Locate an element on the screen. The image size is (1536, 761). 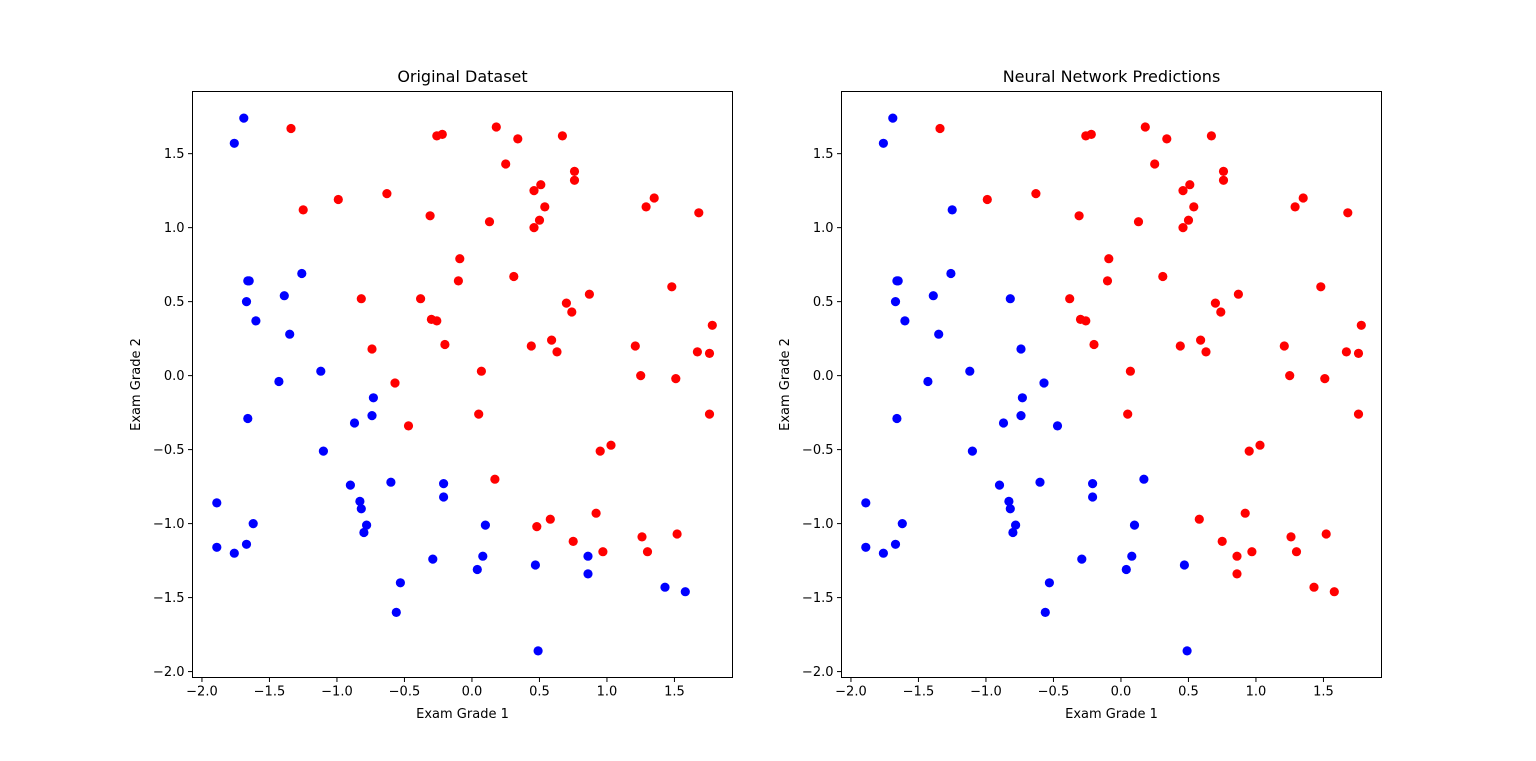
subplot-title: Neural Network Predictions is located at coordinates (1112, 76).